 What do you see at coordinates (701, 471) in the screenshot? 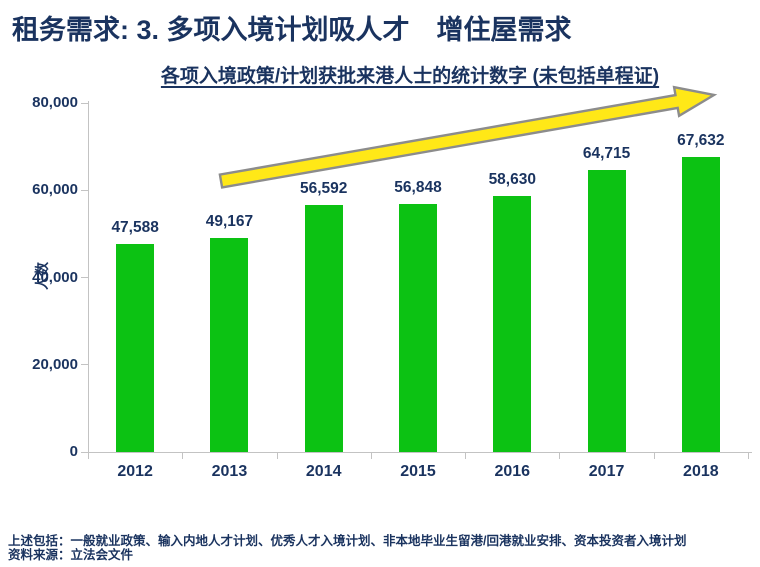
I see `x-tick-label: 2018` at bounding box center [701, 471].